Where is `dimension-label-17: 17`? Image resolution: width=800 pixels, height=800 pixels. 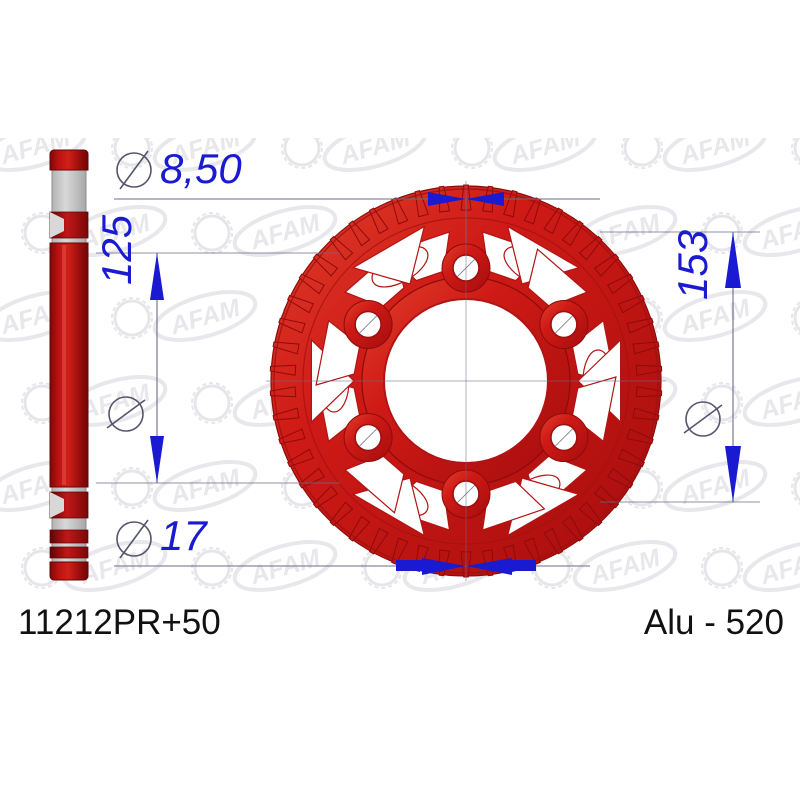 dimension-label-17: 17 is located at coordinates (183, 535).